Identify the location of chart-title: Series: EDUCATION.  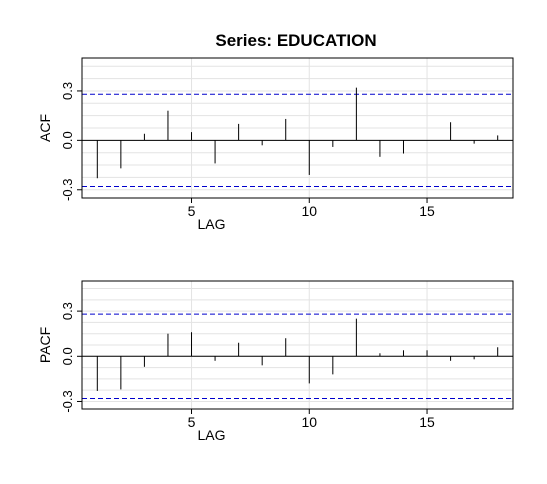
(295, 40).